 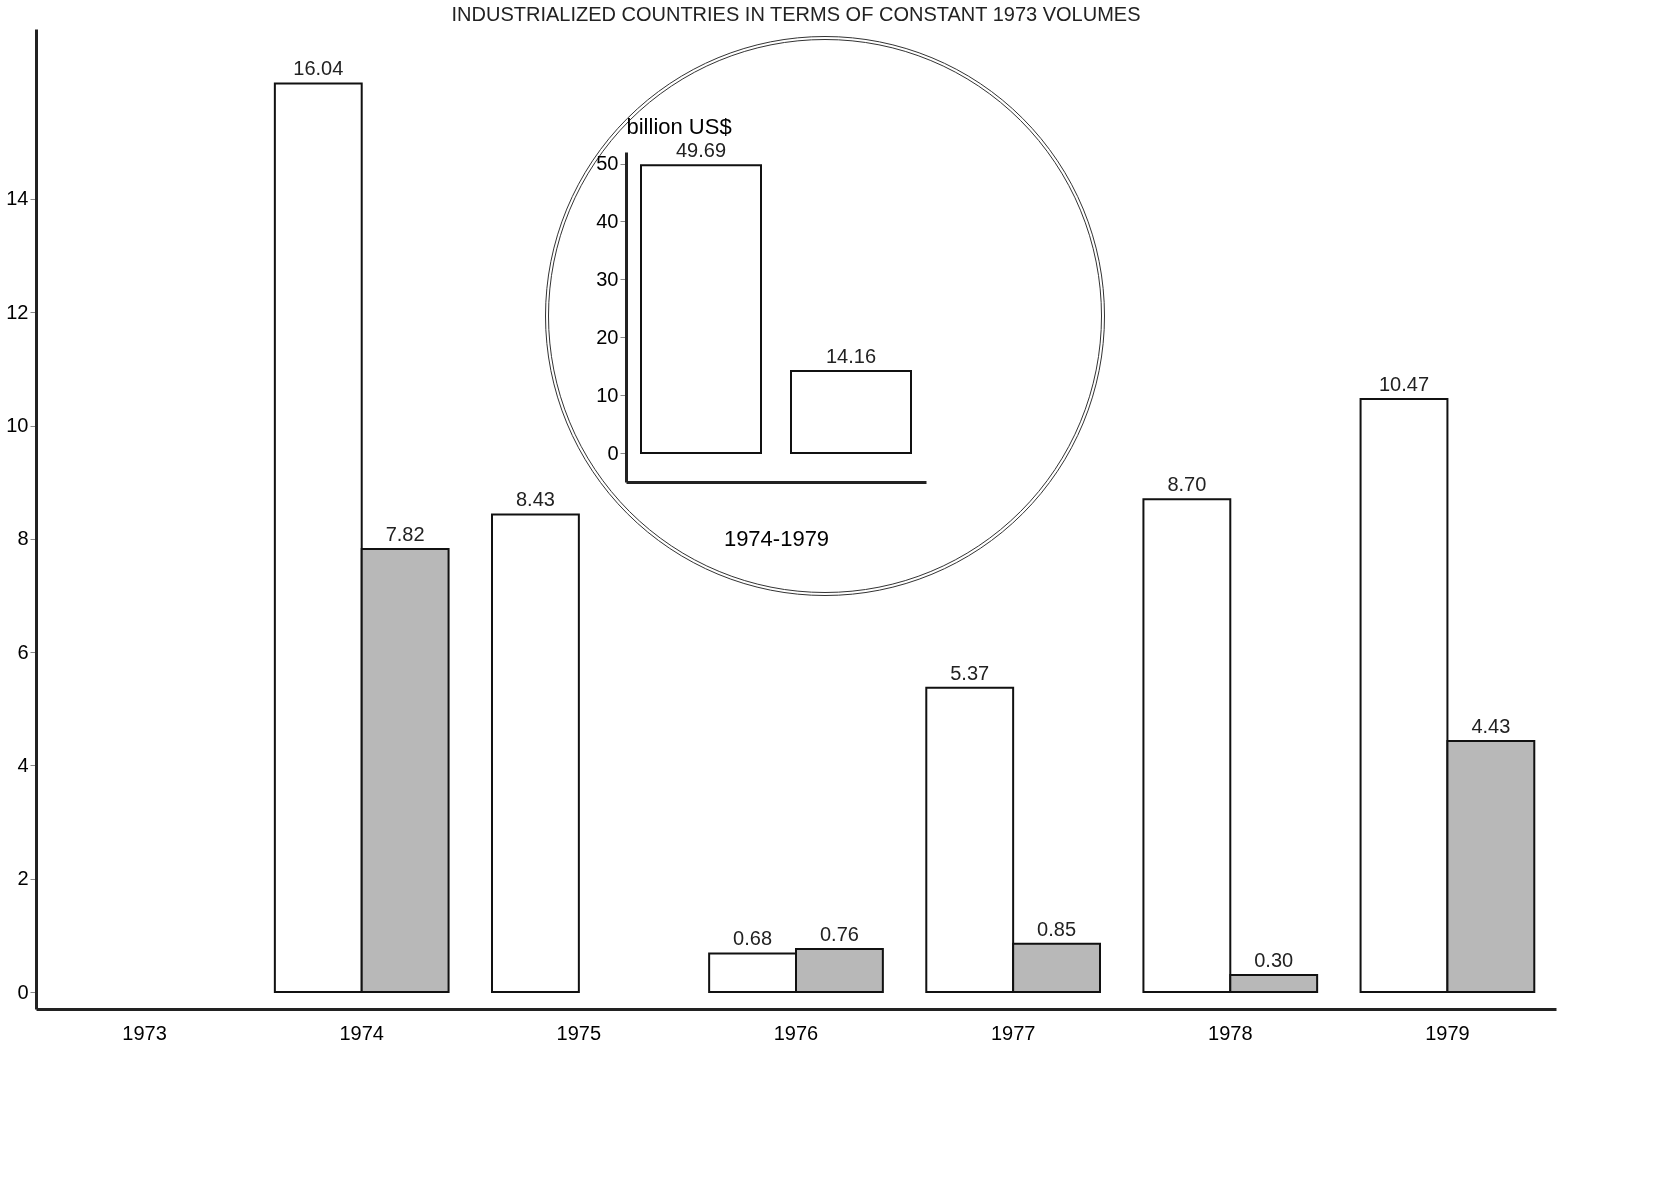 What do you see at coordinates (1057, 928) in the screenshot?
I see `data-label: 0.85` at bounding box center [1057, 928].